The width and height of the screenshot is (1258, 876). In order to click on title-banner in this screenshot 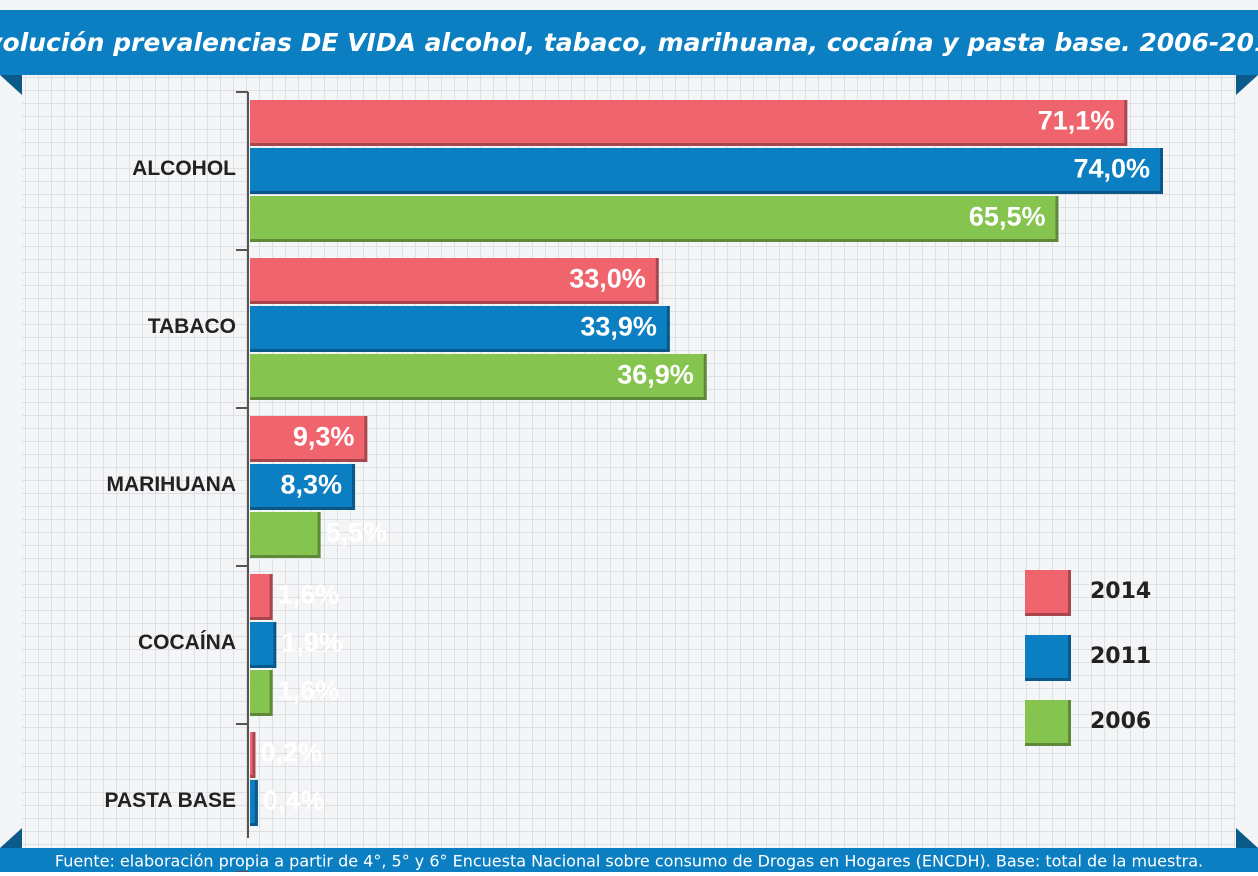, I will do `click(629, 42)`.